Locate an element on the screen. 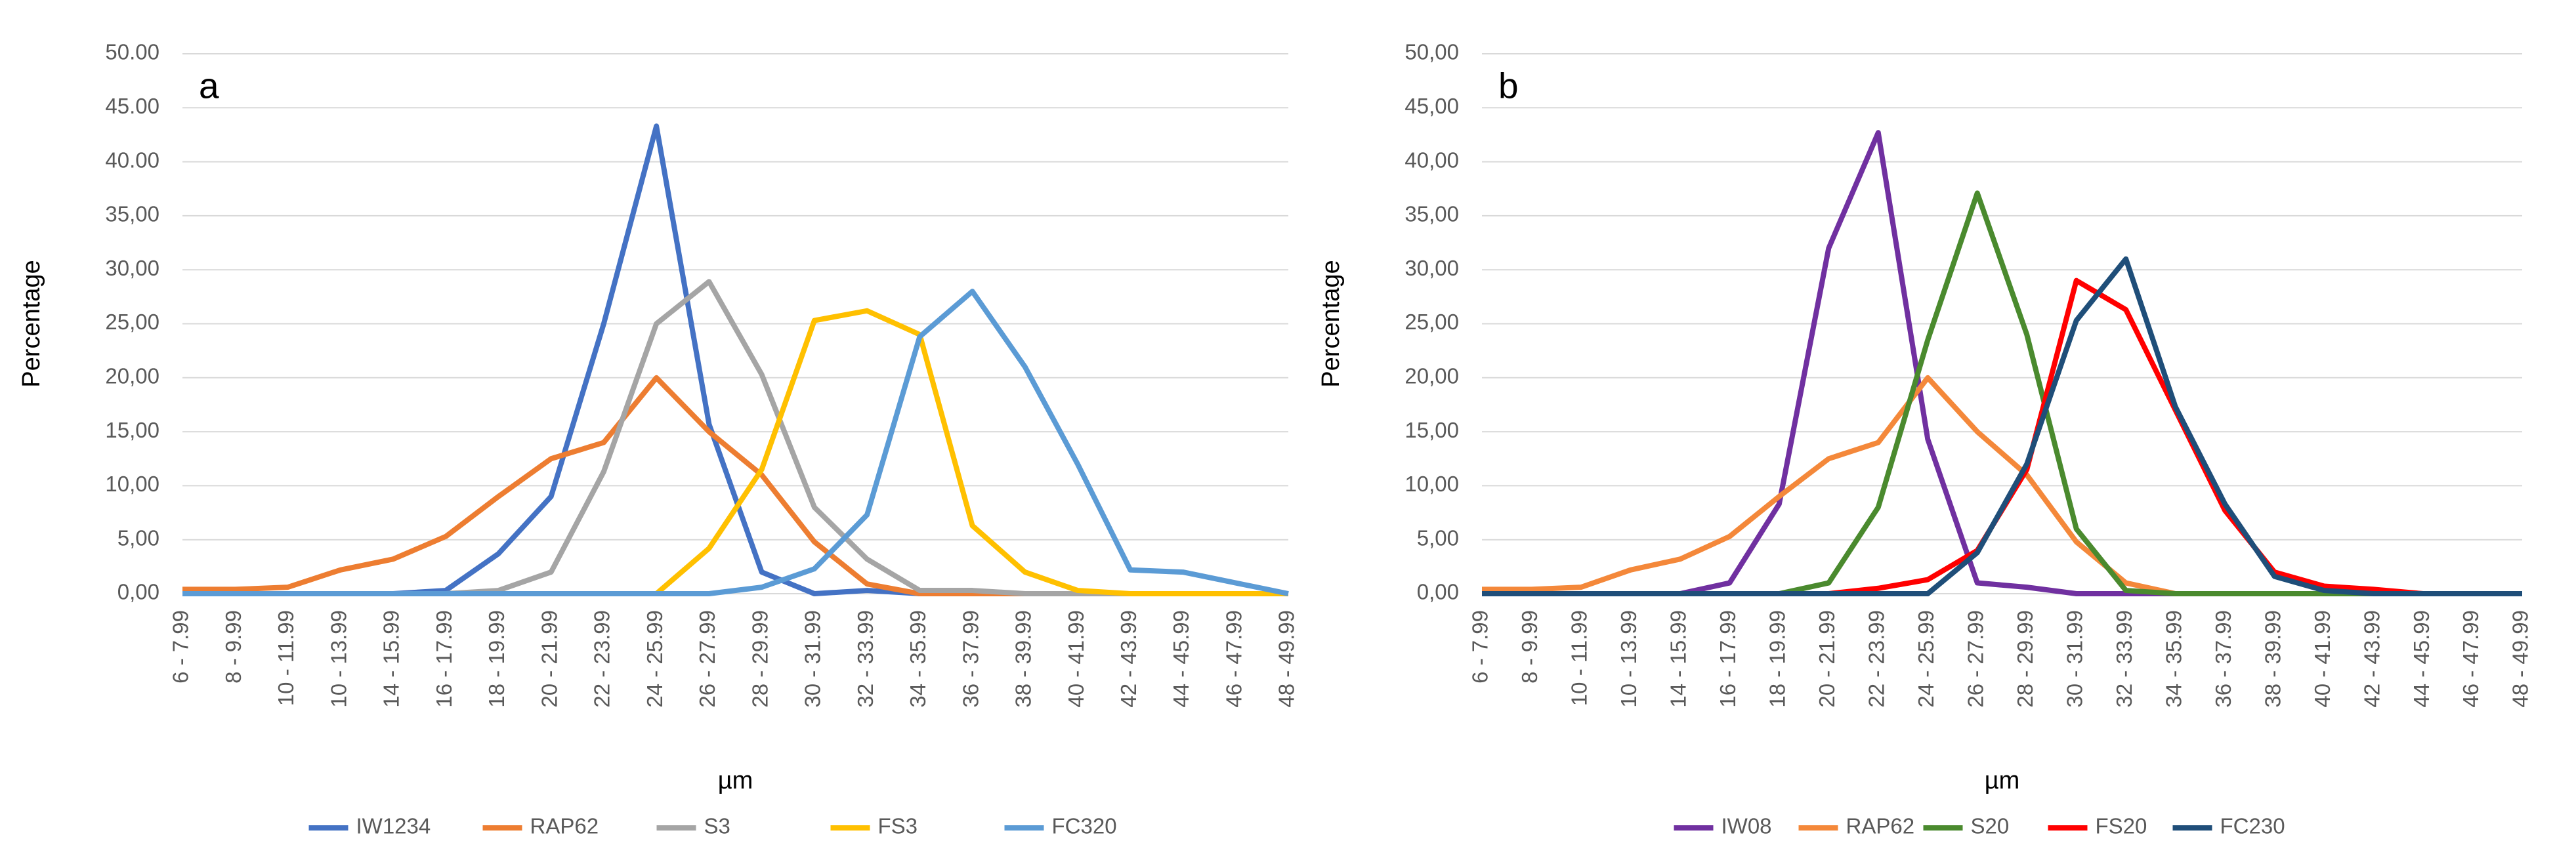 The width and height of the screenshot is (2576, 862). y-tick-label: 45,00 is located at coordinates (1431, 106).